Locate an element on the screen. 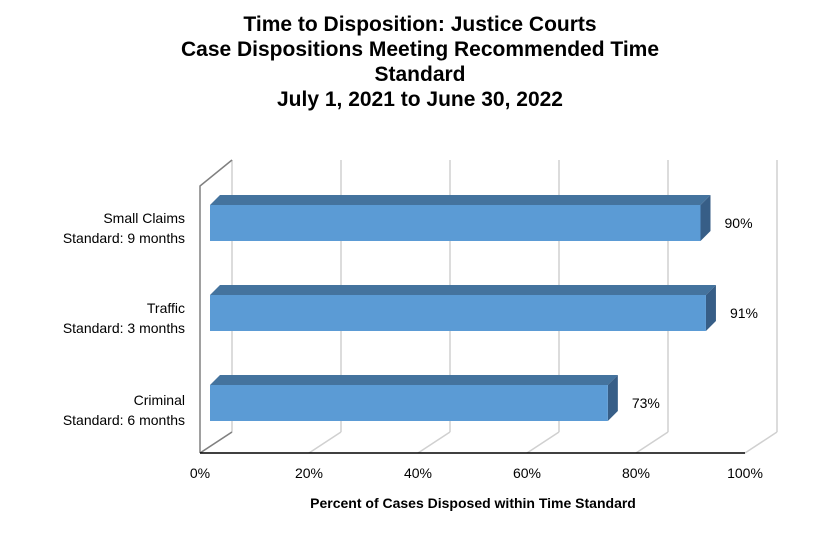  category-name: Criminal is located at coordinates (159, 400).